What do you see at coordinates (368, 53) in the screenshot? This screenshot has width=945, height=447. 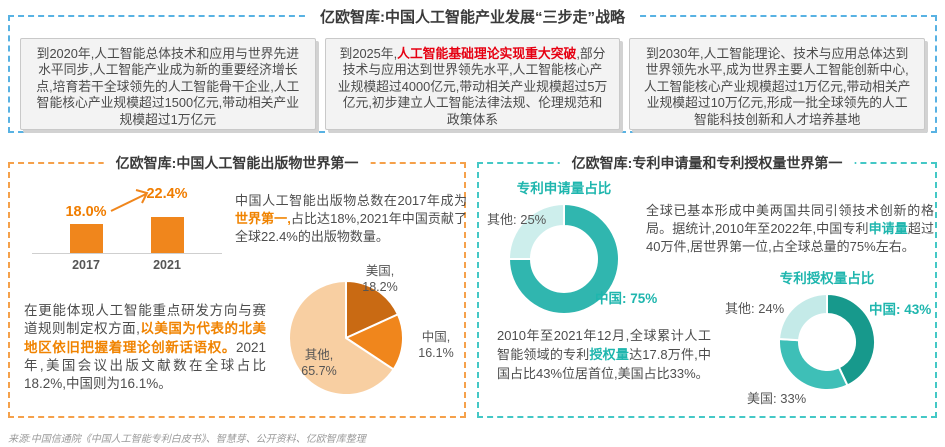 I see `milestone-2025-text-1: 到2025年,` at bounding box center [368, 53].